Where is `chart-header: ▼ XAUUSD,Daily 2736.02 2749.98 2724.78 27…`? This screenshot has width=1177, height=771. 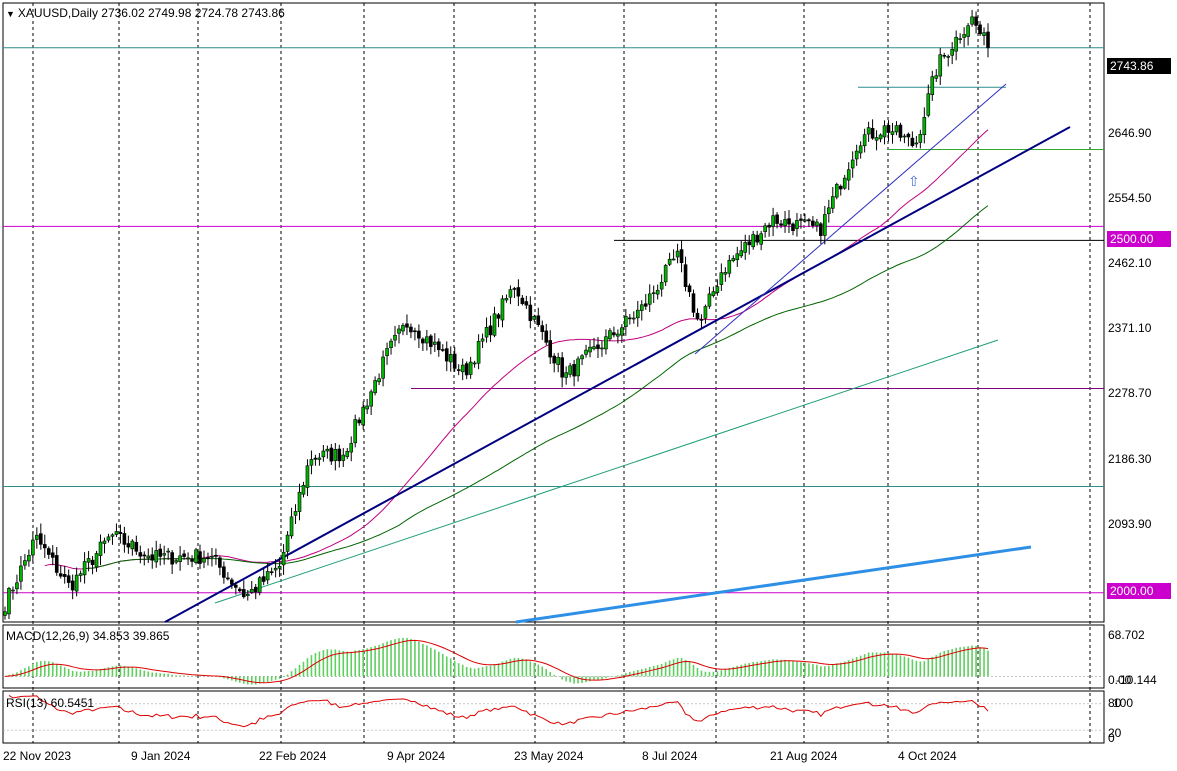
chart-header: ▼ XAUUSD,Daily 2736.02 2749.98 2724.78 27… is located at coordinates (145, 13).